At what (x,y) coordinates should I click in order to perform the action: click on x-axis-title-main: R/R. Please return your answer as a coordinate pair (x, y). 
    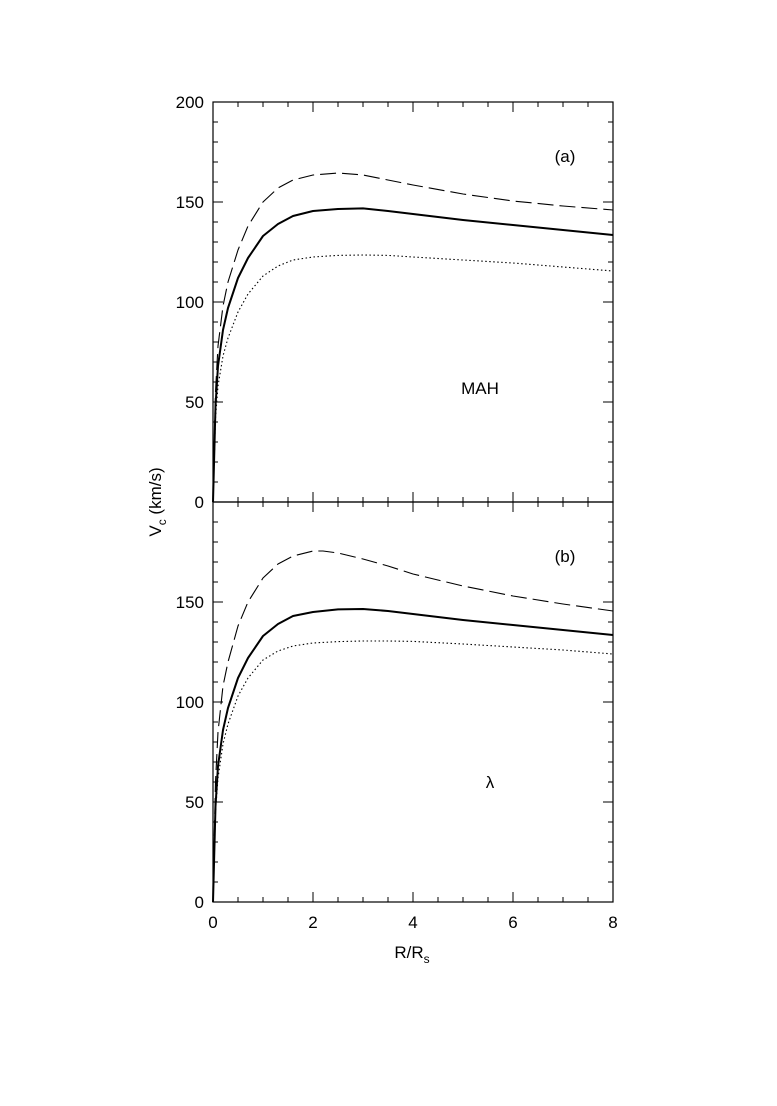
    Looking at the image, I should click on (408, 952).